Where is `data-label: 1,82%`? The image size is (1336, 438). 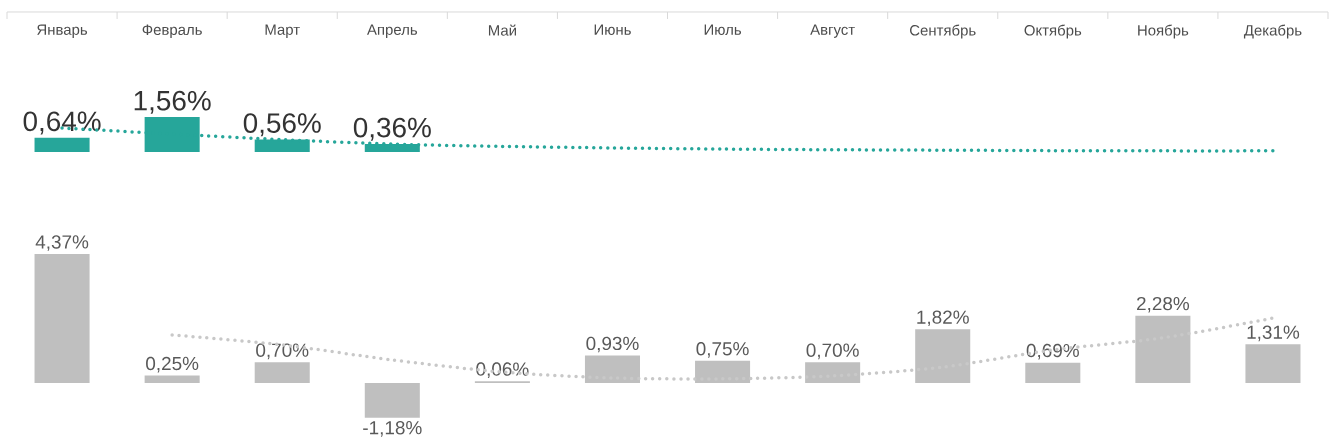
data-label: 1,82% is located at coordinates (943, 318).